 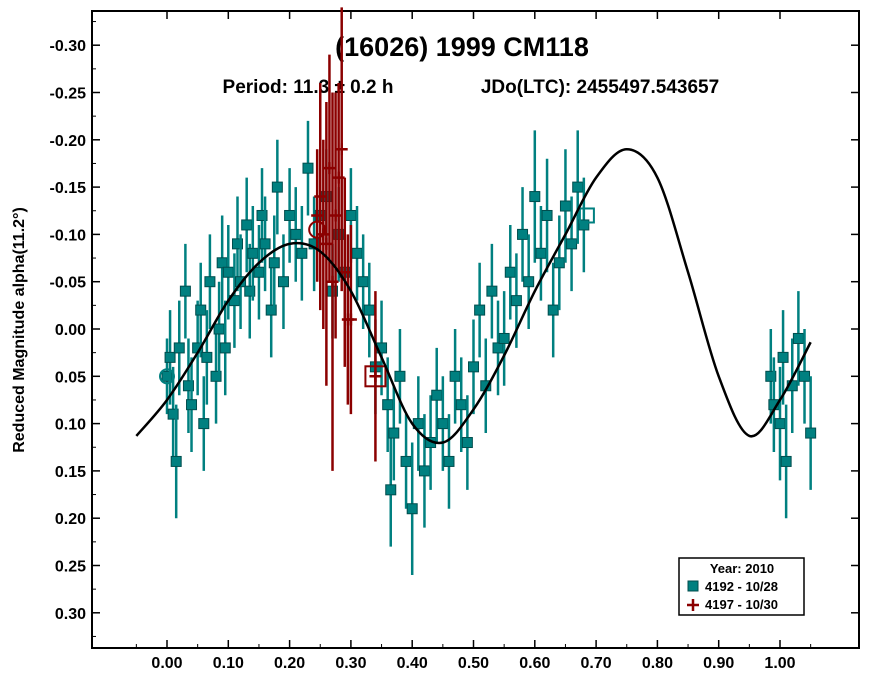 What do you see at coordinates (600, 87) in the screenshot?
I see `epoch-label: JDo(LTC): 2455497.543657` at bounding box center [600, 87].